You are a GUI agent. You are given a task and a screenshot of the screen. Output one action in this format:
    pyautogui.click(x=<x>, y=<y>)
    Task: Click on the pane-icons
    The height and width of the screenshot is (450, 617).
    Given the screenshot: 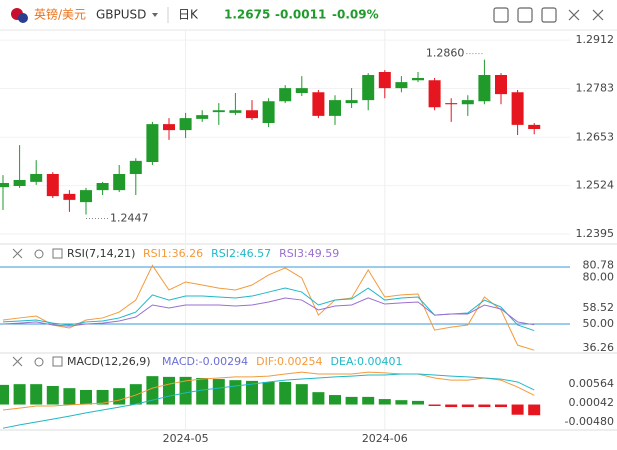 What is the action you would take?
    pyautogui.click(x=37, y=307)
    